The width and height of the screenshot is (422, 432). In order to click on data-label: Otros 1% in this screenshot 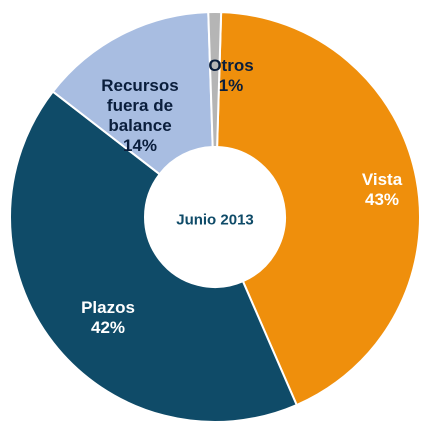, I will do `click(231, 76)`.